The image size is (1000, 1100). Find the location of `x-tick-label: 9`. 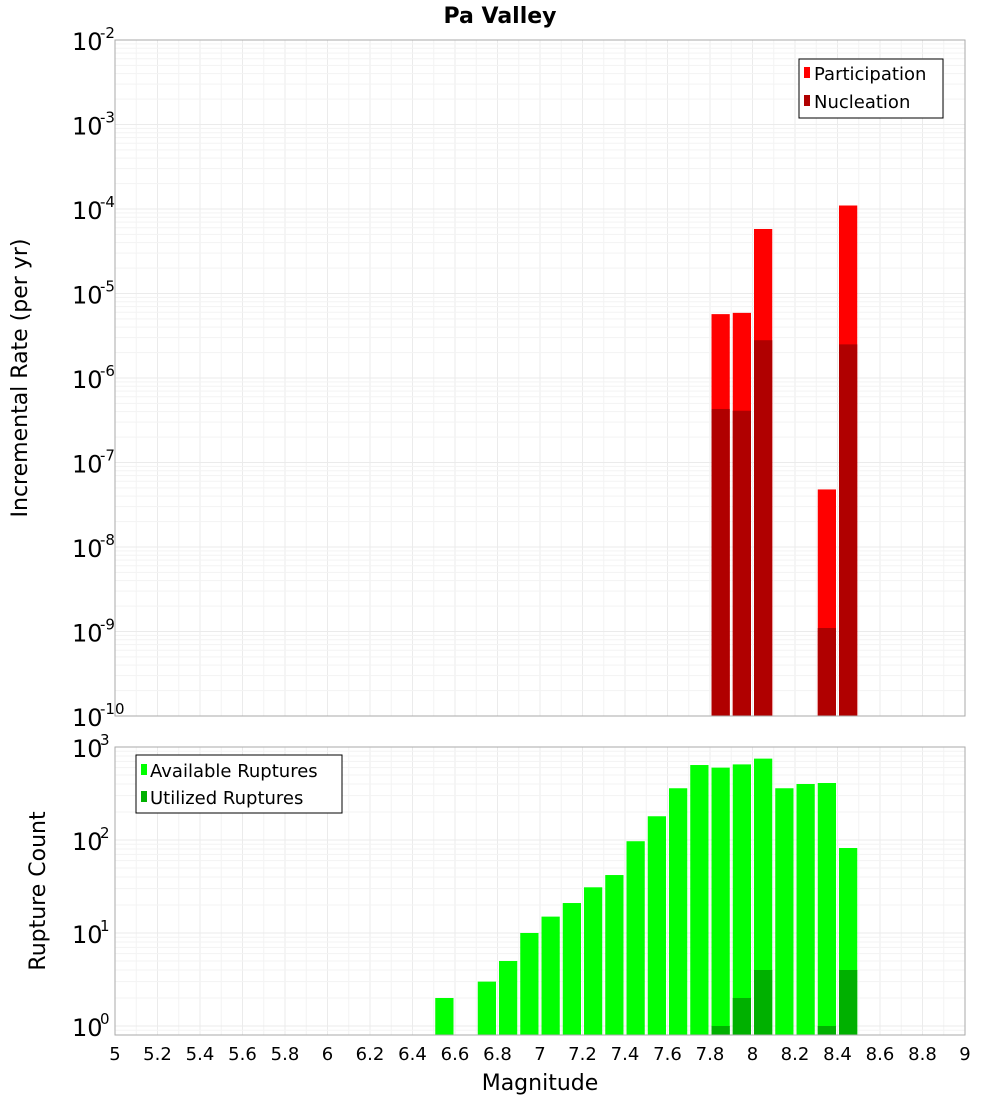

x-tick-label: 9 is located at coordinates (964, 1054).